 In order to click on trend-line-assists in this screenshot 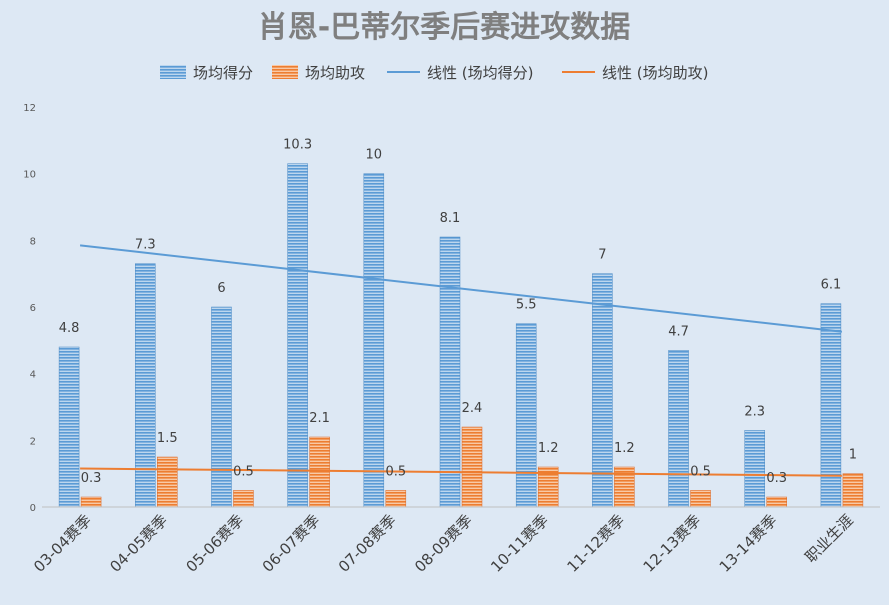, I will do `click(461, 472)`.